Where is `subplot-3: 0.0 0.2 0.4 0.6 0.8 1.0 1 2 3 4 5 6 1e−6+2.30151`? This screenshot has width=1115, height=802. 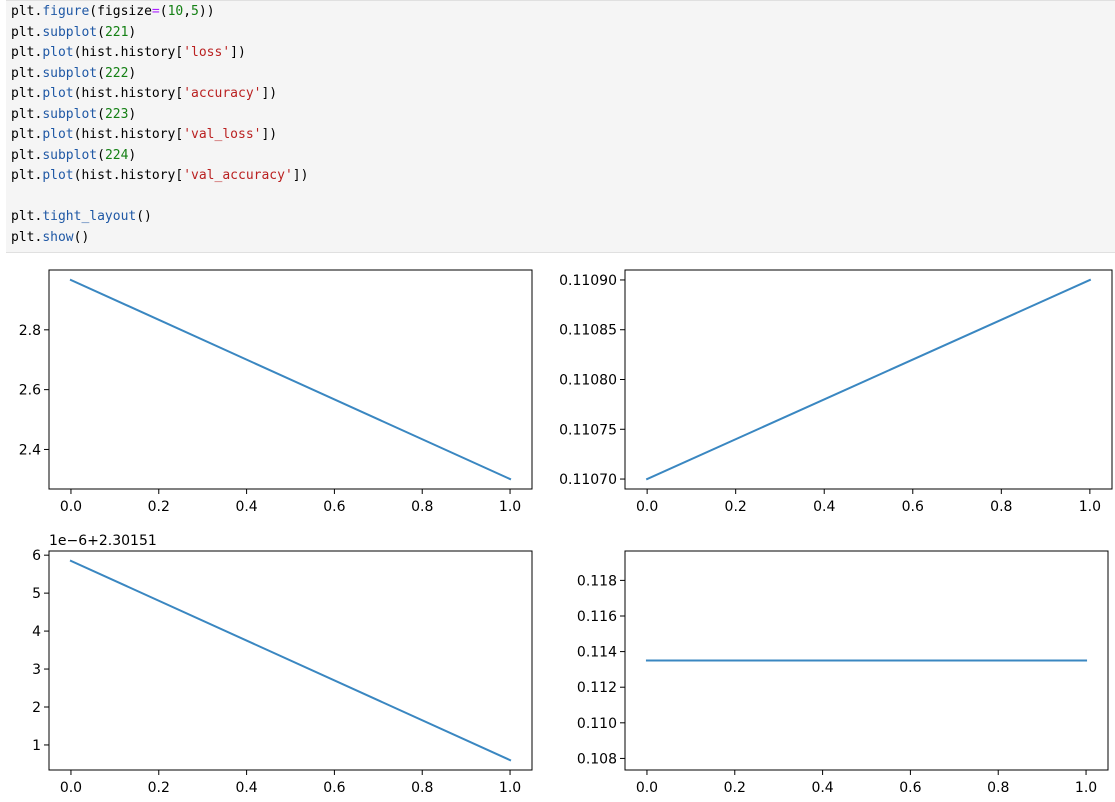 subplot-3: 0.0 0.2 0.4 0.6 0.8 1.0 1 2 3 4 5 6 1e−6+2.30151 is located at coordinates (282, 664).